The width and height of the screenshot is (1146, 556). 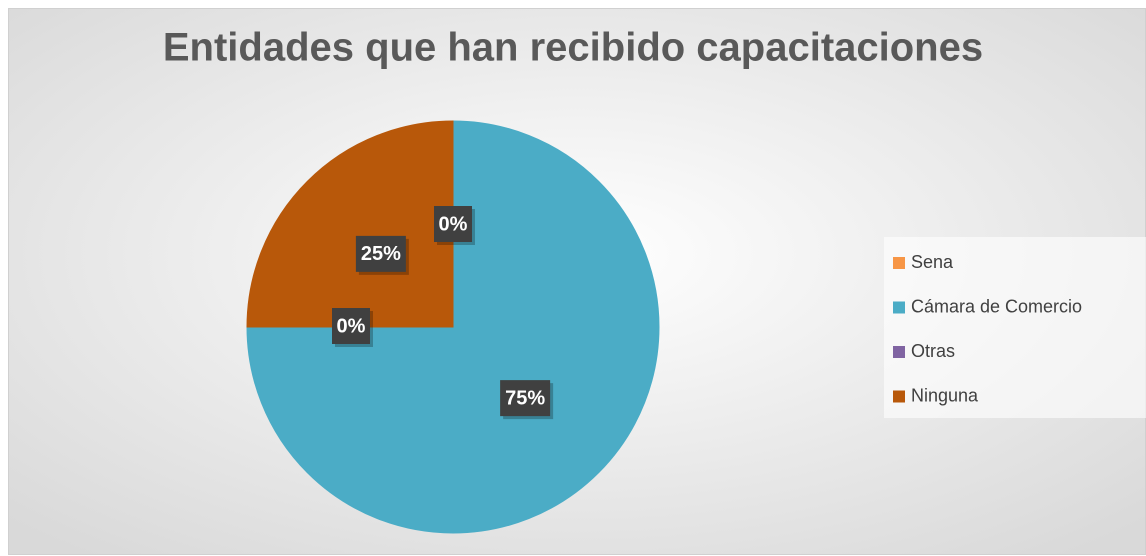 I want to click on data-label: 75%, so click(x=525, y=398).